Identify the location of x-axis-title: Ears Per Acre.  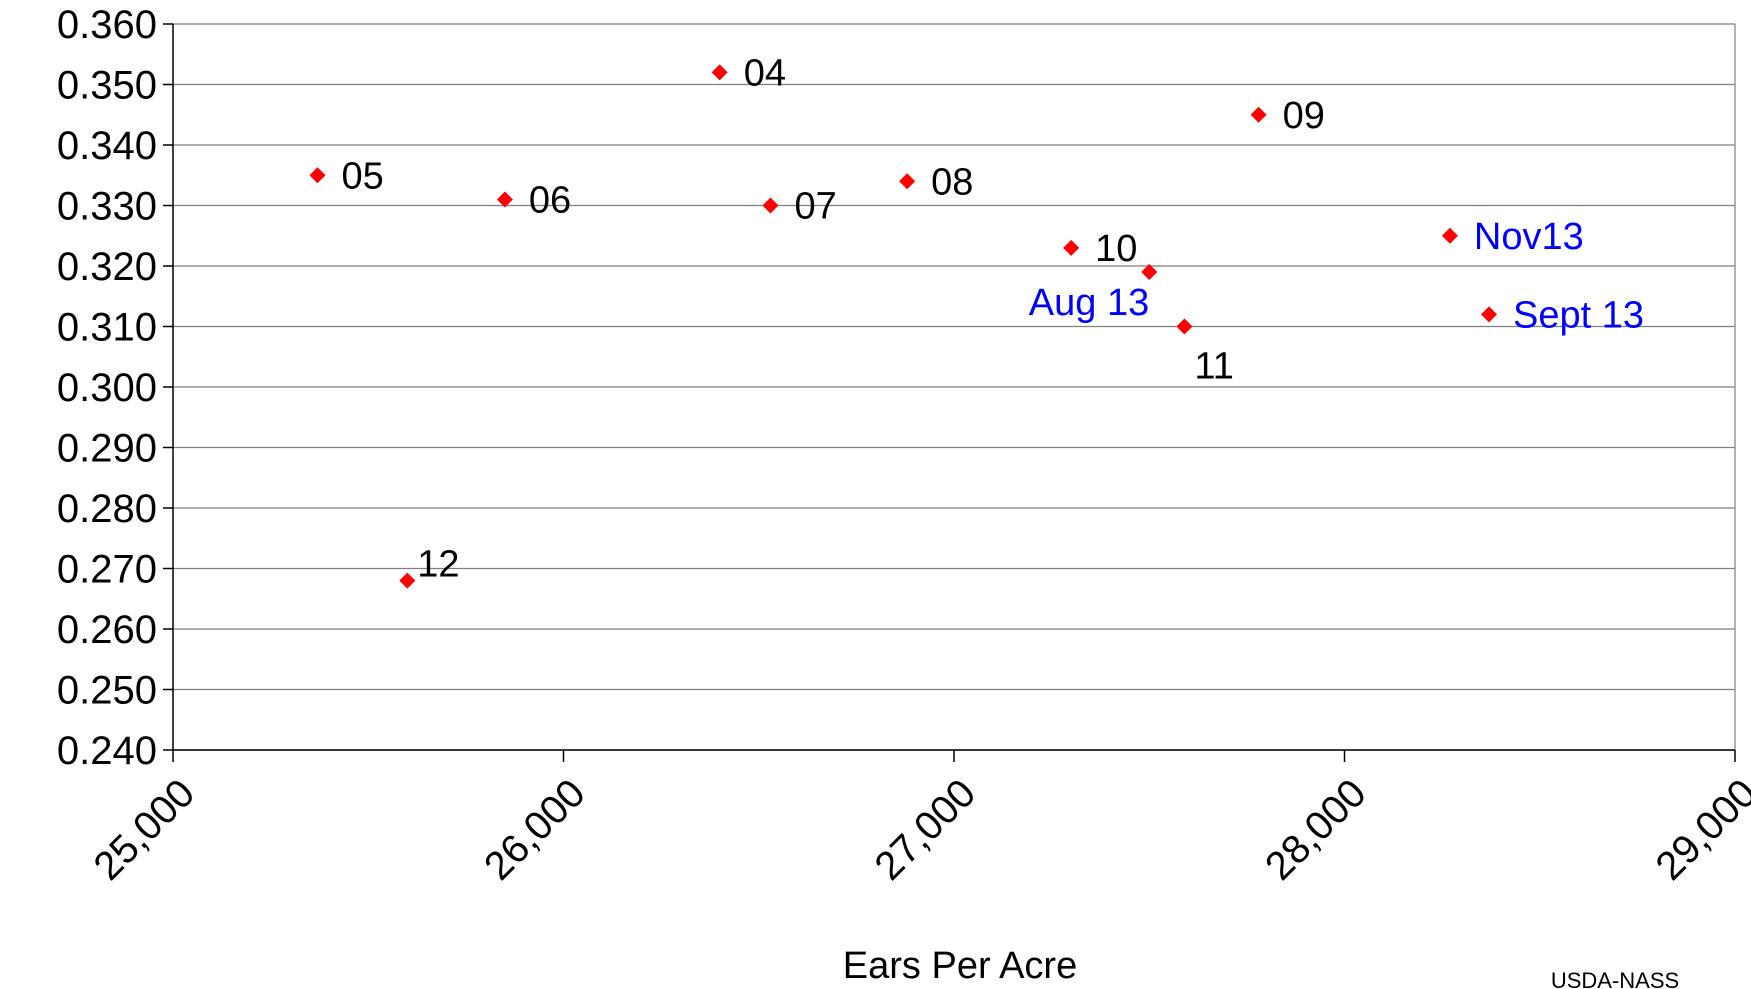
(960, 966).